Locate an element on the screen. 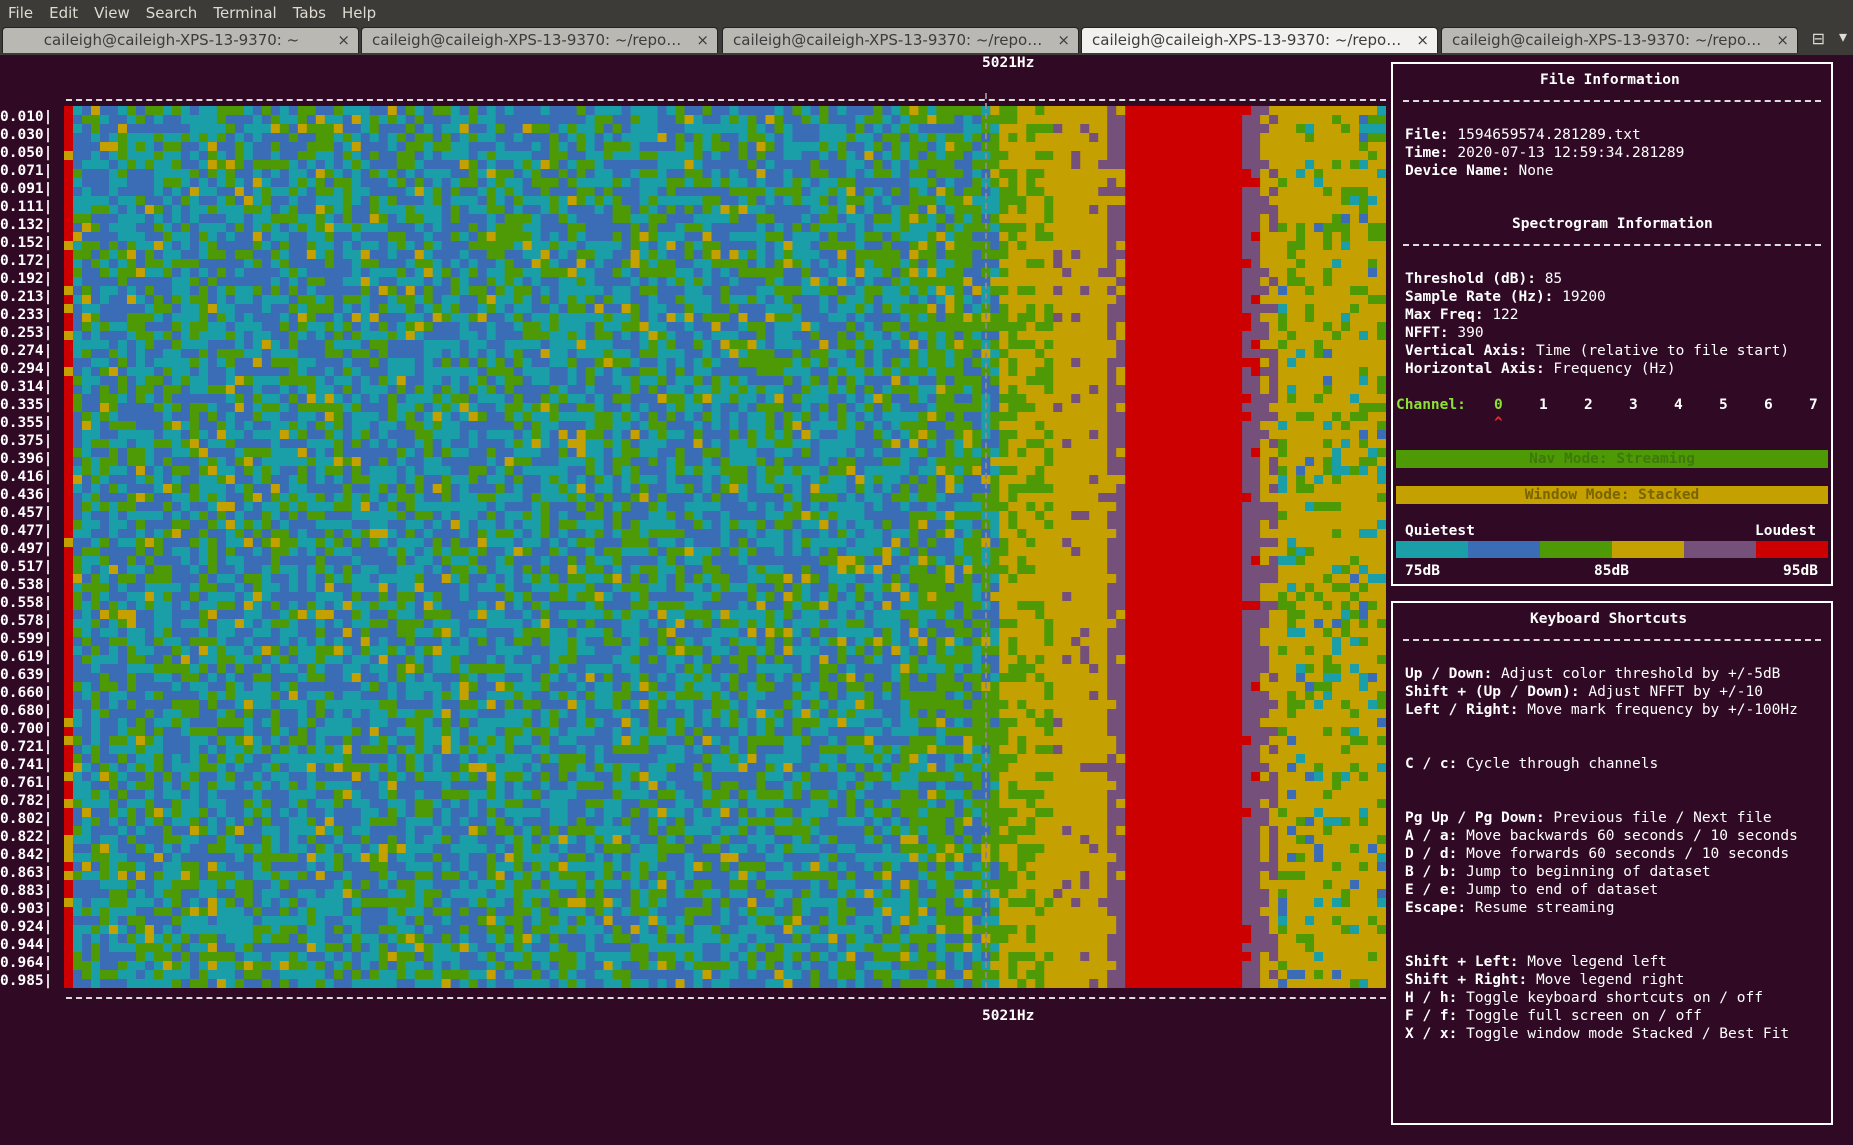 The image size is (1853, 1145). tab-list-icon: ▾ is located at coordinates (1843, 36).